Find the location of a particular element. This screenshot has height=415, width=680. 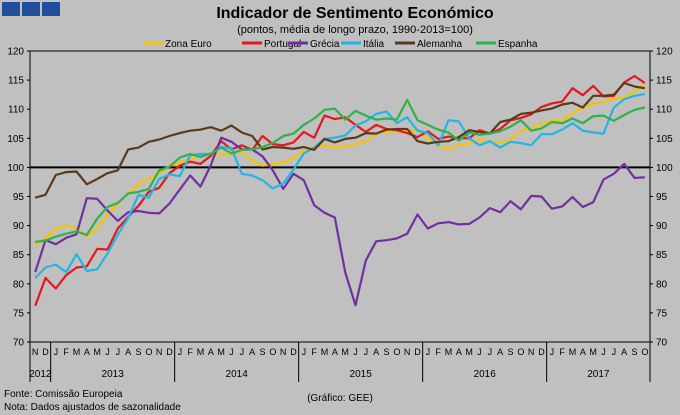

y-tick-left: 95 is located at coordinates (19, 197).